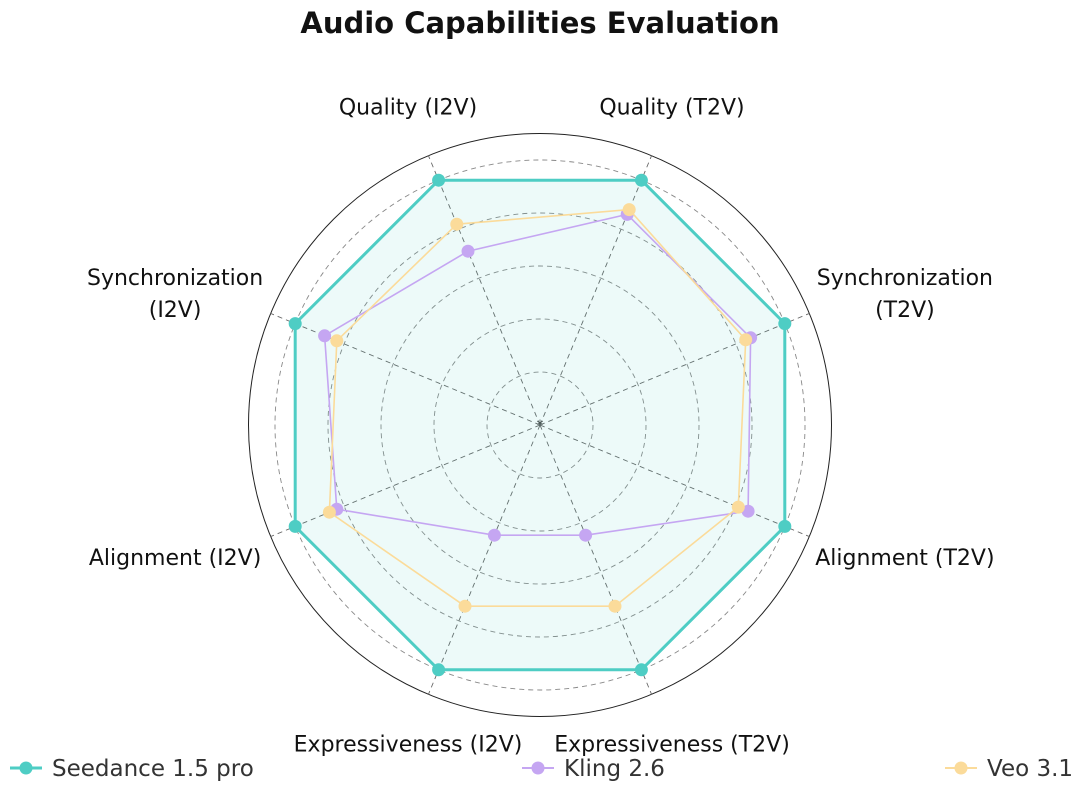  I want to click on axis-label-2-line-1: Synchronization, so click(905, 278).